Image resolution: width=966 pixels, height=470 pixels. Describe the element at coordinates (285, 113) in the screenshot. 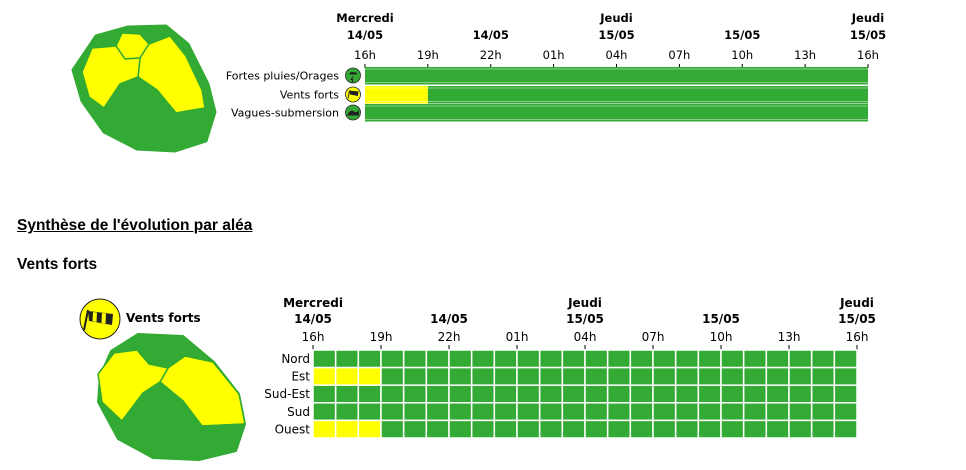

I see `row-label: Vagues-submersion` at that location.